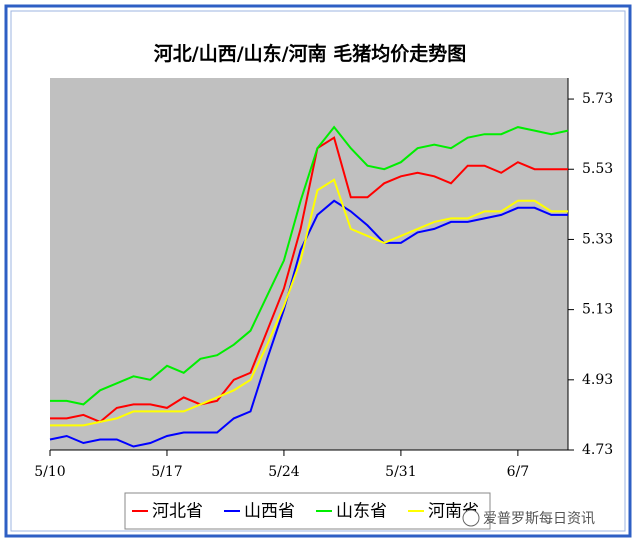 This screenshot has height=553, width=640. I want to click on legend-label: 山西省, so click(269, 512).